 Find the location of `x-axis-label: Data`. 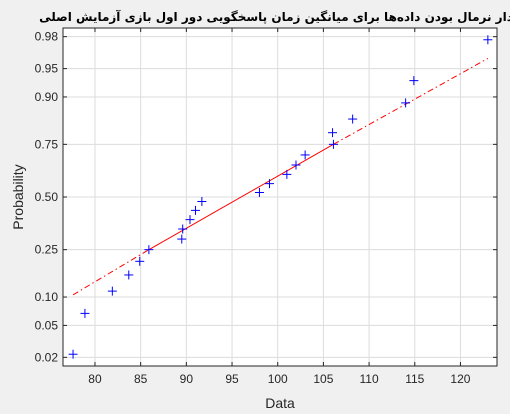

x-axis-label: Data is located at coordinates (280, 403).